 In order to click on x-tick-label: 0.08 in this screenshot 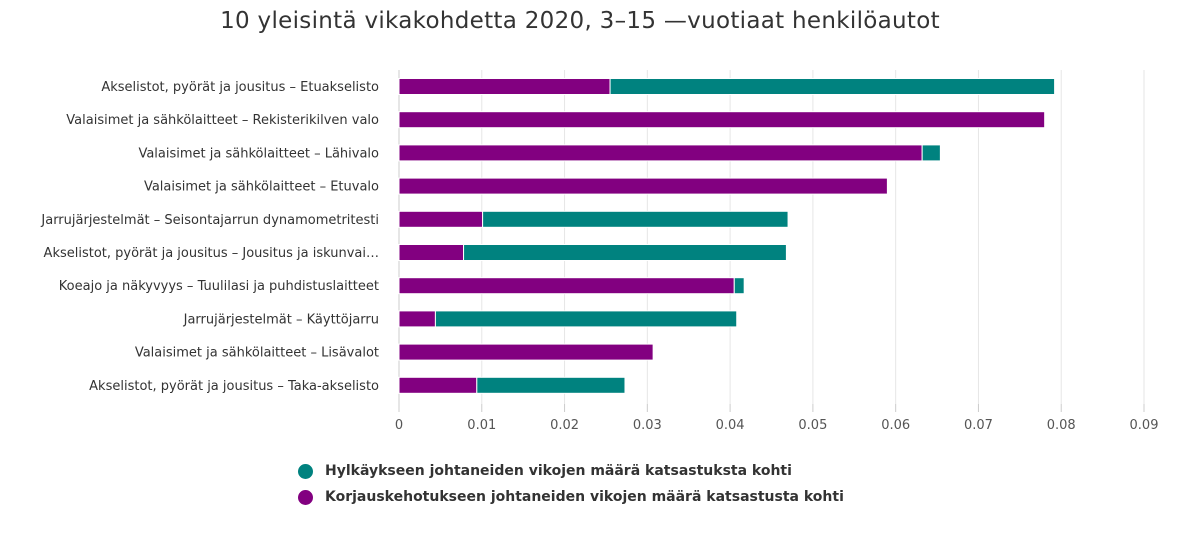, I will do `click(1061, 425)`.